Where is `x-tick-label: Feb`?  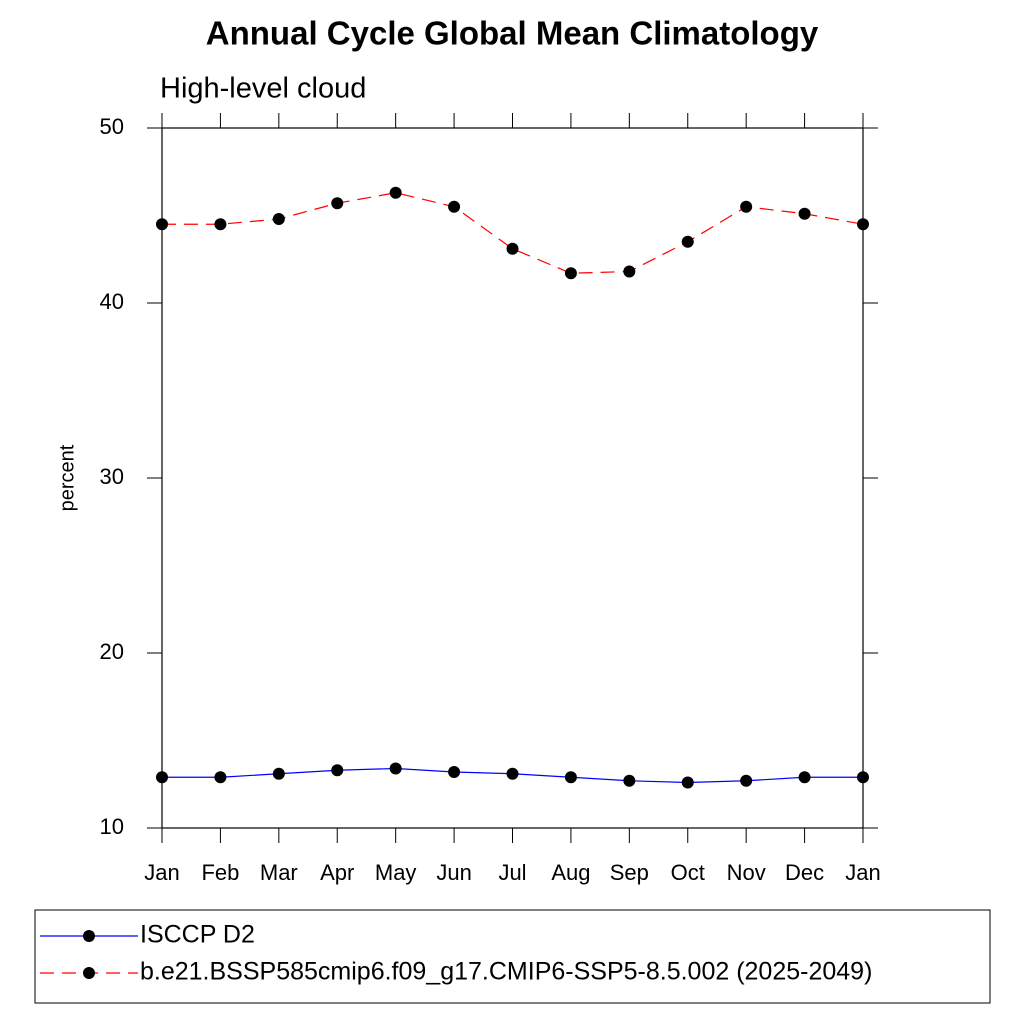 x-tick-label: Feb is located at coordinates (220, 872).